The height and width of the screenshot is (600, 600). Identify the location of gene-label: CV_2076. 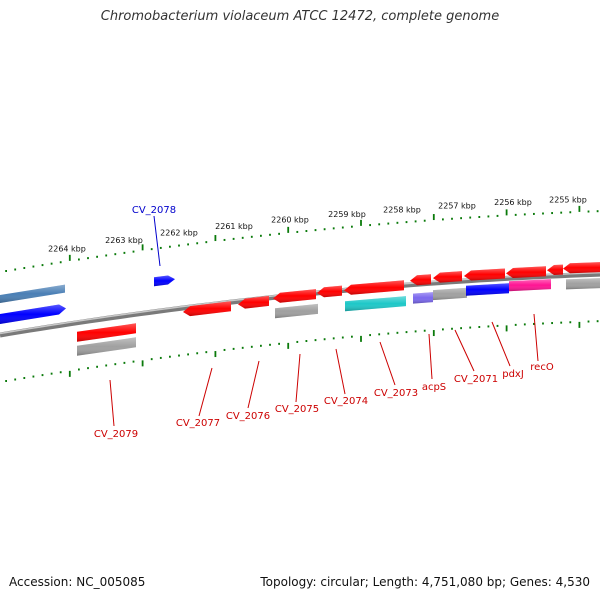
(248, 416).